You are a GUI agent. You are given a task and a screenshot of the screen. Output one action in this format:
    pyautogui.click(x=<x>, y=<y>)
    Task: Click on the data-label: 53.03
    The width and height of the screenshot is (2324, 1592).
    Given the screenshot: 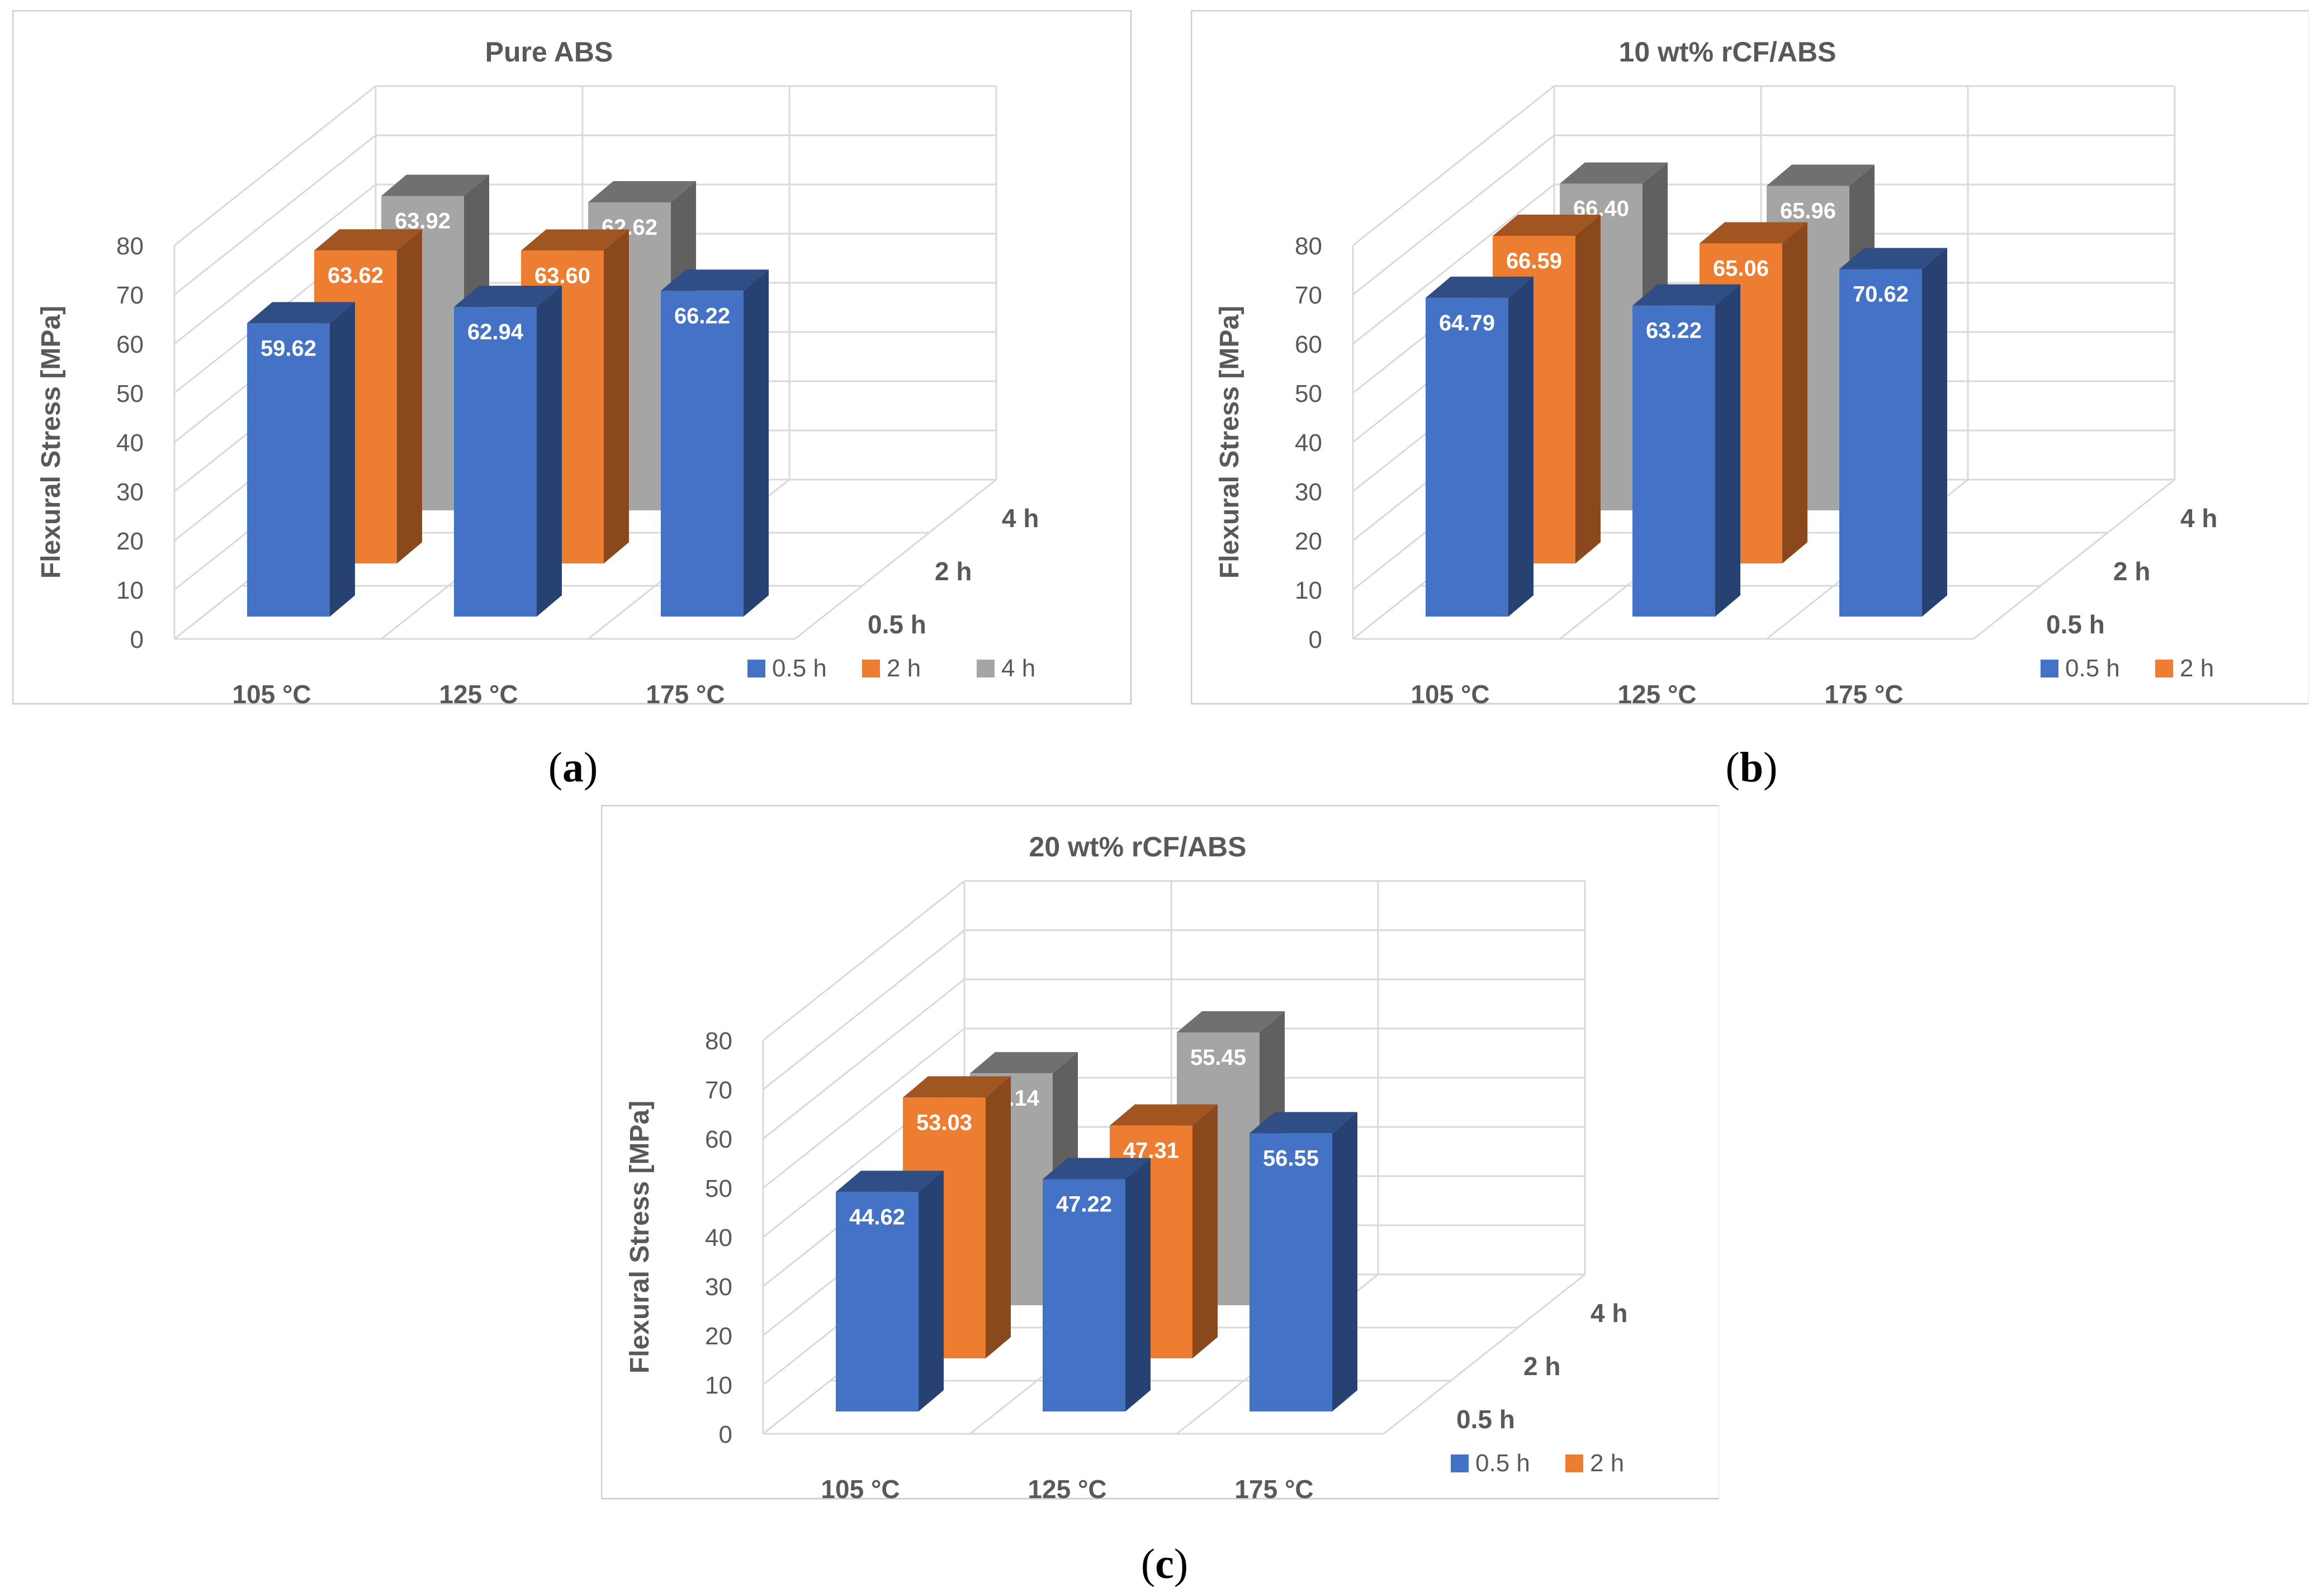 What is the action you would take?
    pyautogui.click(x=944, y=1122)
    